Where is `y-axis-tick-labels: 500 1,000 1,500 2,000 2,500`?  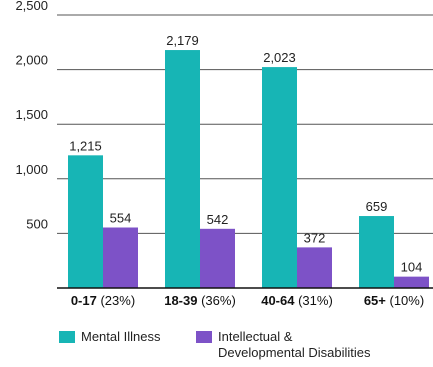
y-axis-tick-labels: 500 1,000 1,500 2,000 2,500 is located at coordinates (31, 115).